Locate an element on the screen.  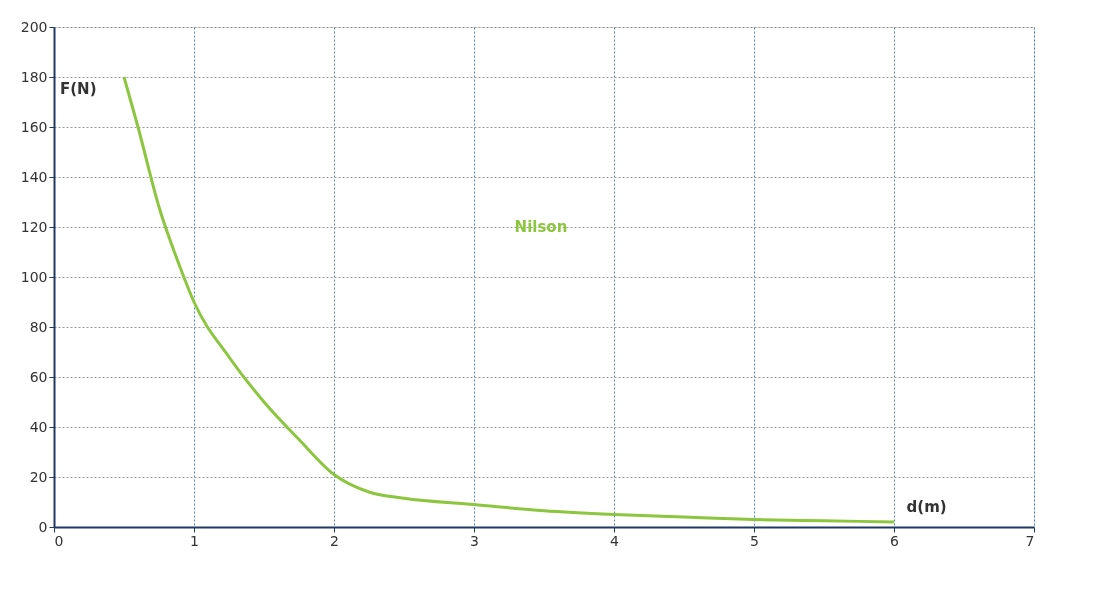
y-tick-label: 160 is located at coordinates (34, 126).